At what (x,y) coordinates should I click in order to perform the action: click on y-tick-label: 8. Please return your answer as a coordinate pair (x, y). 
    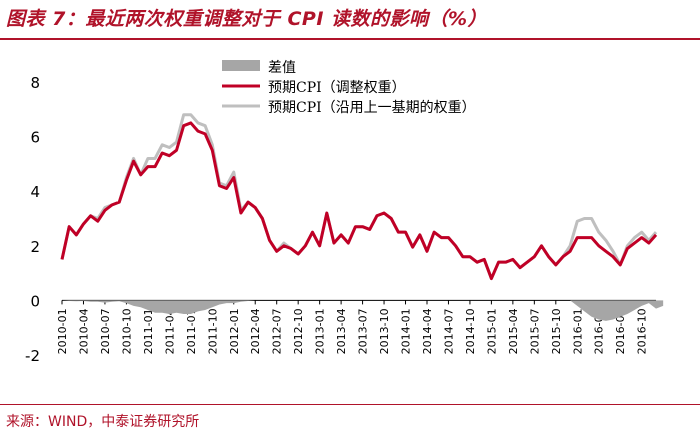
    Looking at the image, I should click on (35, 83).